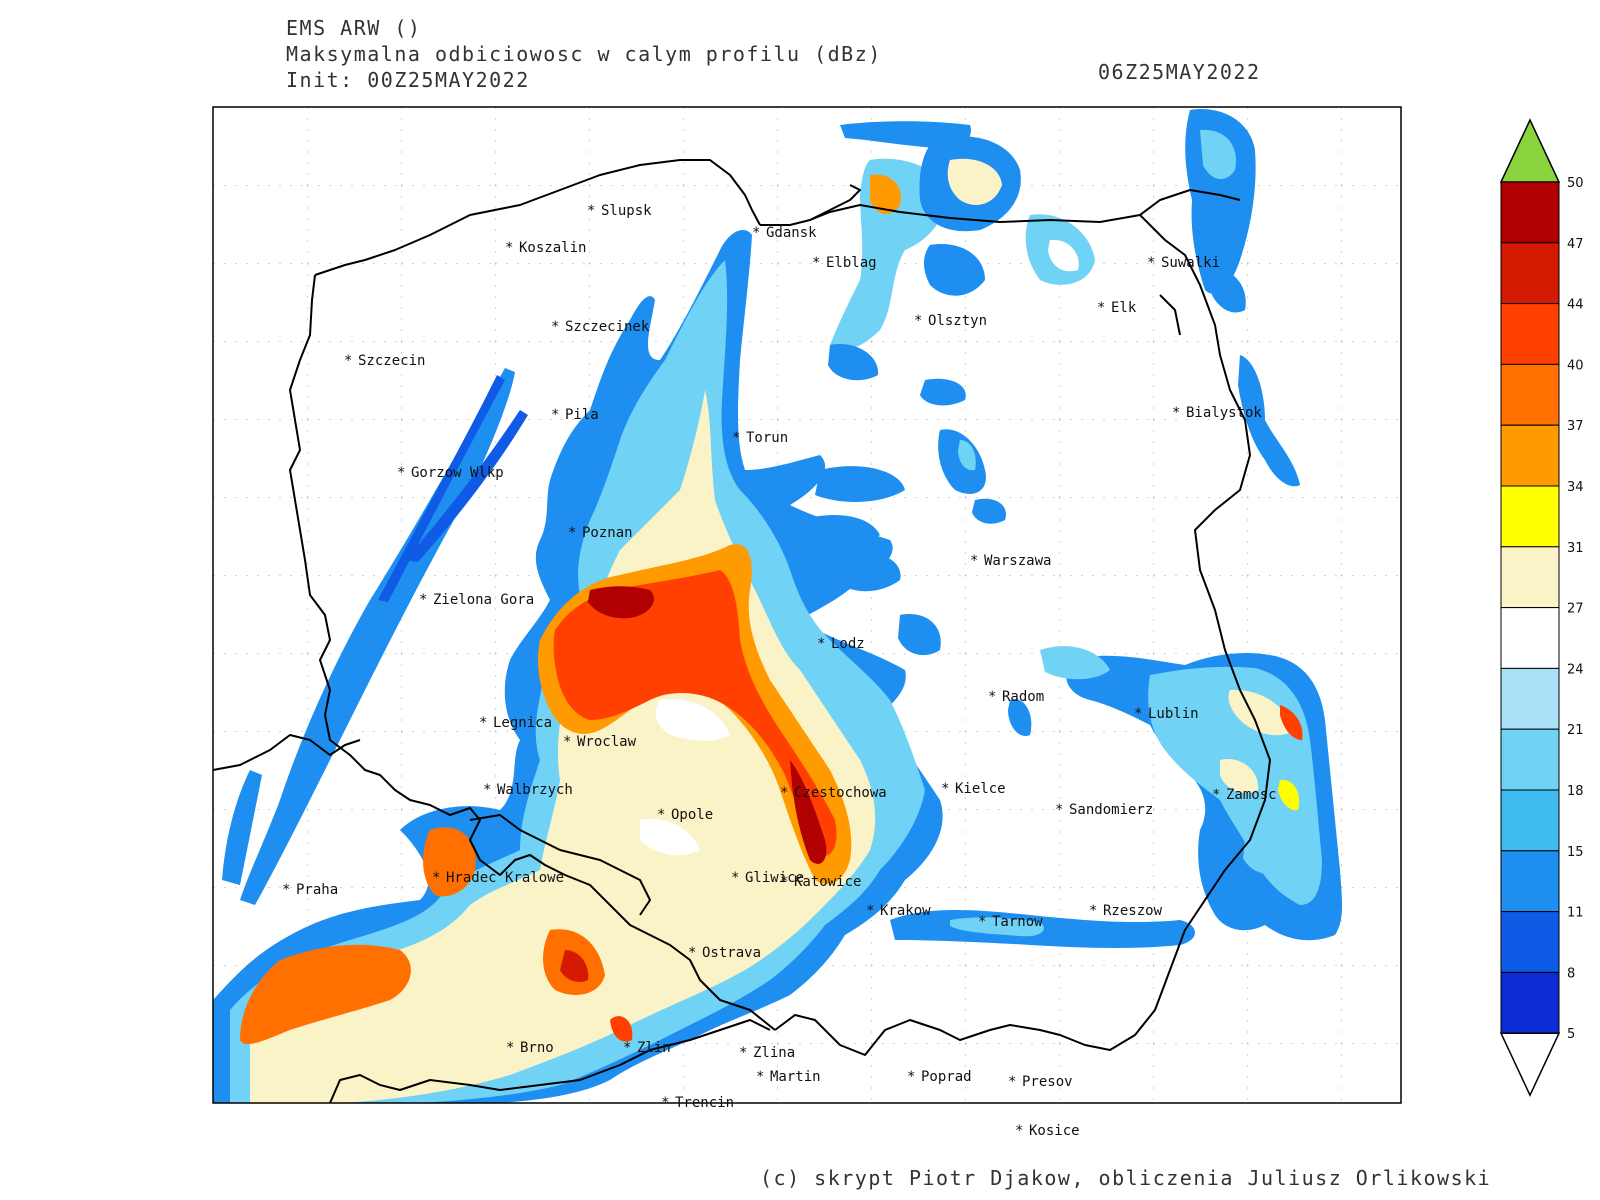  What do you see at coordinates (774, 1053) in the screenshot?
I see `city-name: Zlina` at bounding box center [774, 1053].